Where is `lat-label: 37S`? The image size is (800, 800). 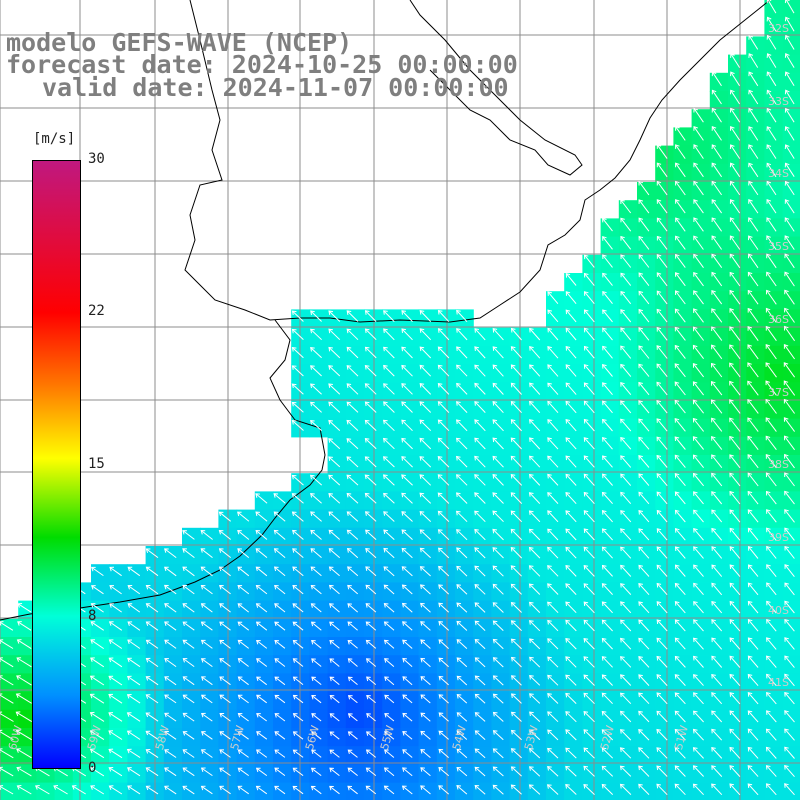 lat-label: 37S is located at coordinates (778, 392).